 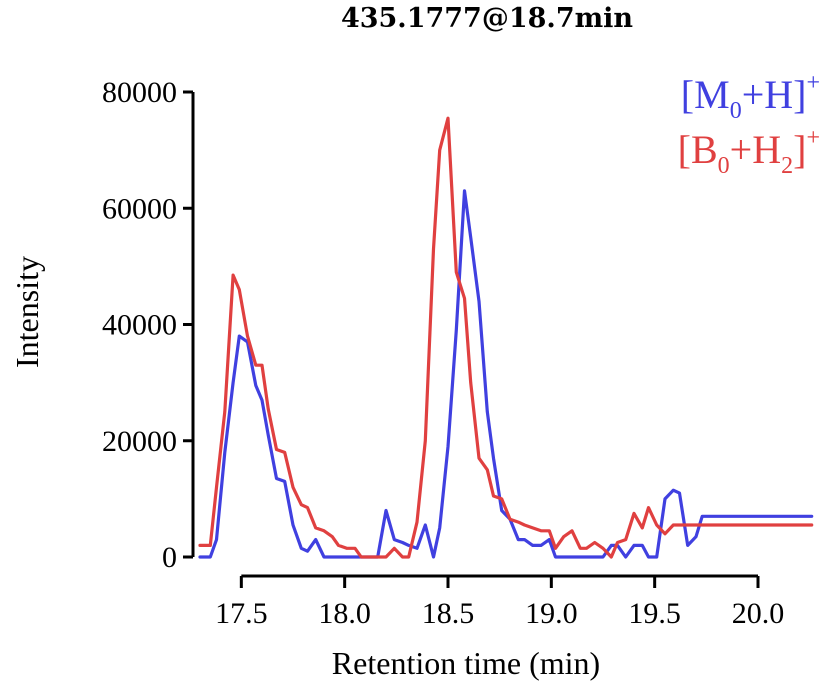 I want to click on x-tick-label: 18.0, so click(x=344, y=613).